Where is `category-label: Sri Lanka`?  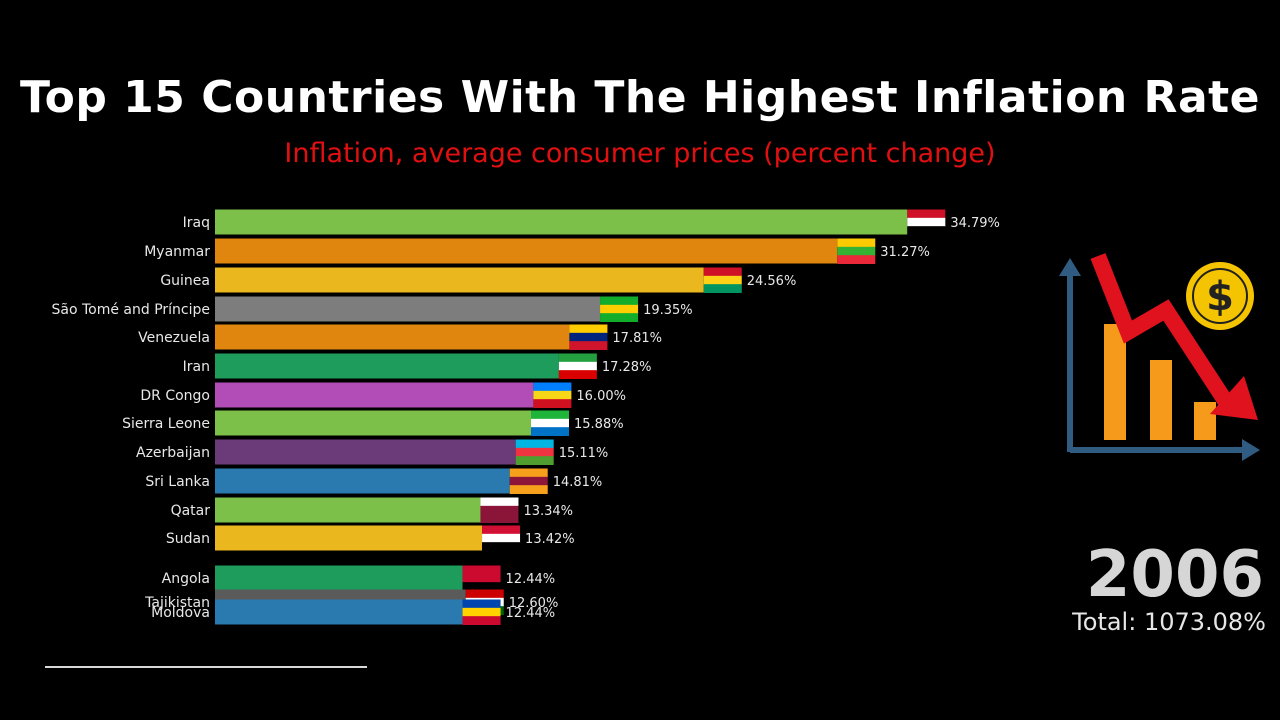 category-label: Sri Lanka is located at coordinates (177, 482).